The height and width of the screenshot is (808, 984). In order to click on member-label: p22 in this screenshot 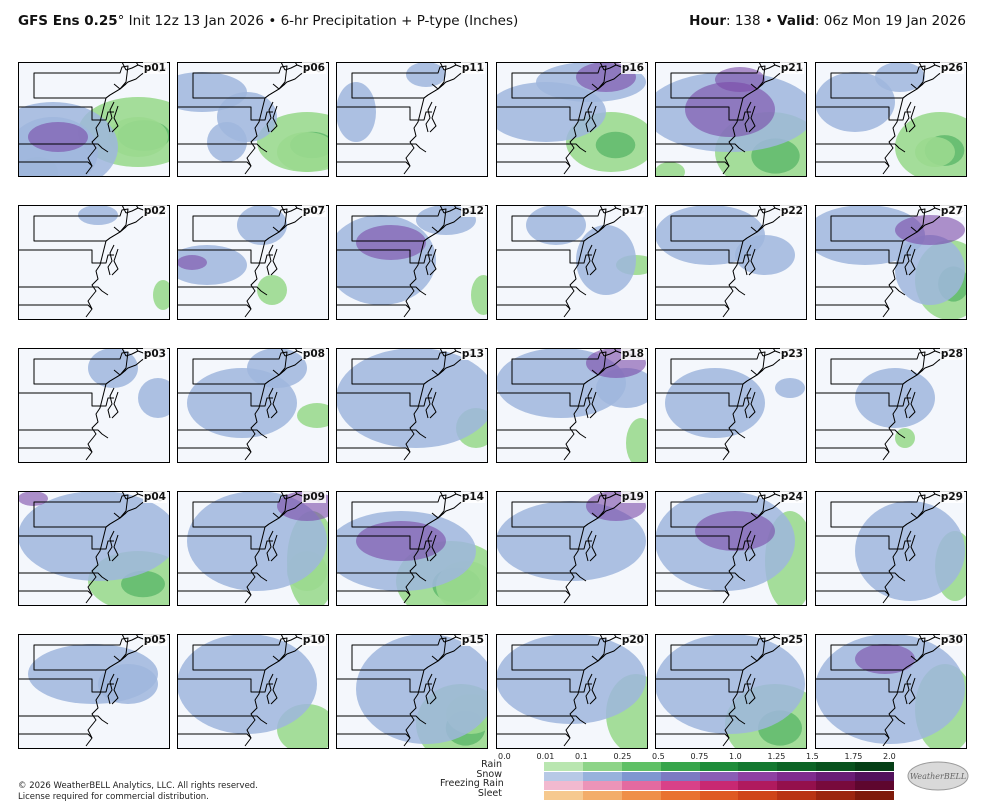, I will do `click(791, 211)`.